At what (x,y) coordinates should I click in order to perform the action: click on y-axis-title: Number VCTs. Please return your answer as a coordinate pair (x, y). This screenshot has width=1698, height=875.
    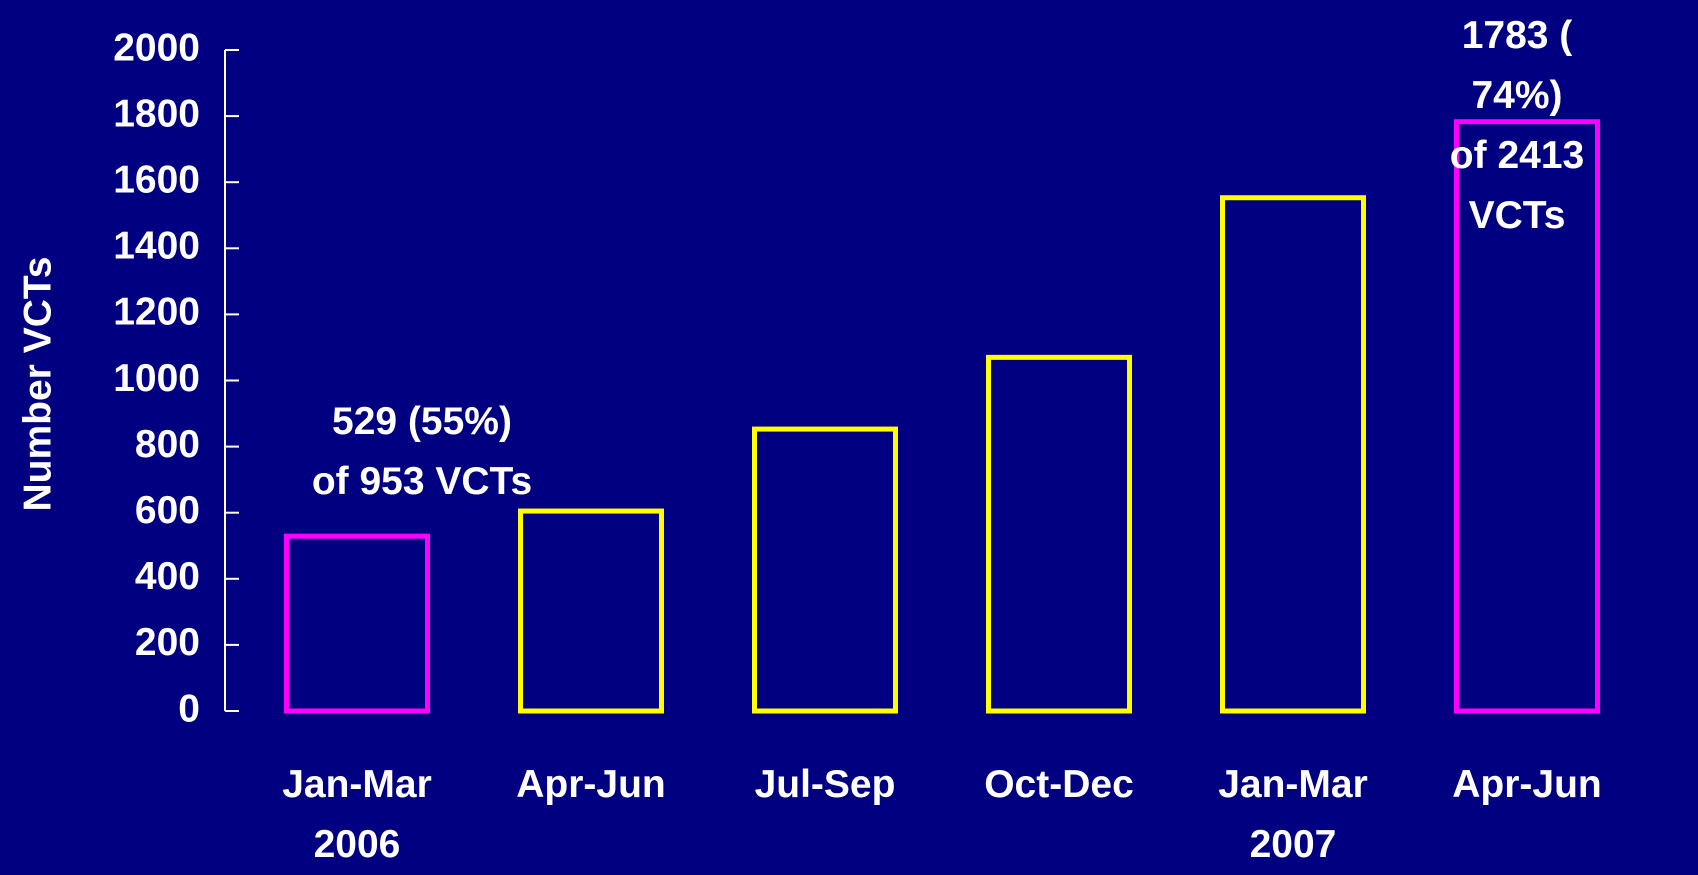
    Looking at the image, I should click on (37, 384).